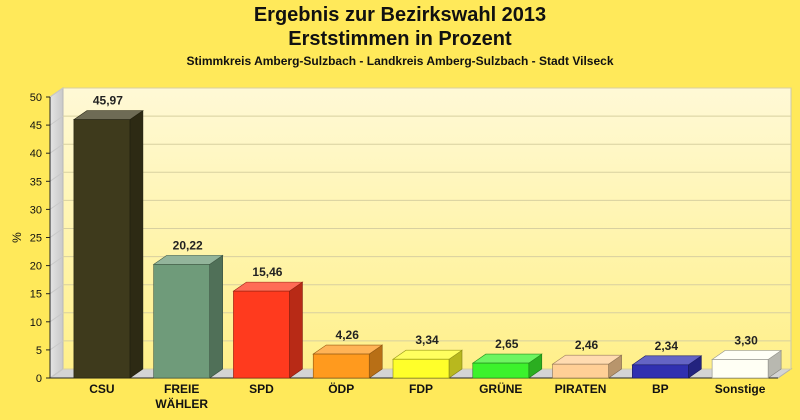 This screenshot has width=800, height=420. Describe the element at coordinates (17, 237) in the screenshot. I see `y-axis-label: %` at that location.